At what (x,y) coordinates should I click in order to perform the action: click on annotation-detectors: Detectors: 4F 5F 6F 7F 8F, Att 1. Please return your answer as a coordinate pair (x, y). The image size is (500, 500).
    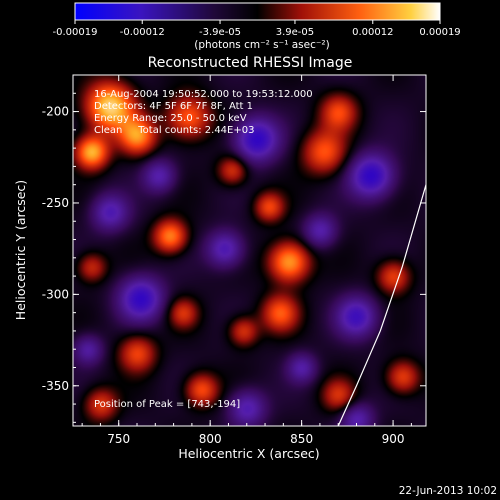
    Looking at the image, I should click on (173, 106).